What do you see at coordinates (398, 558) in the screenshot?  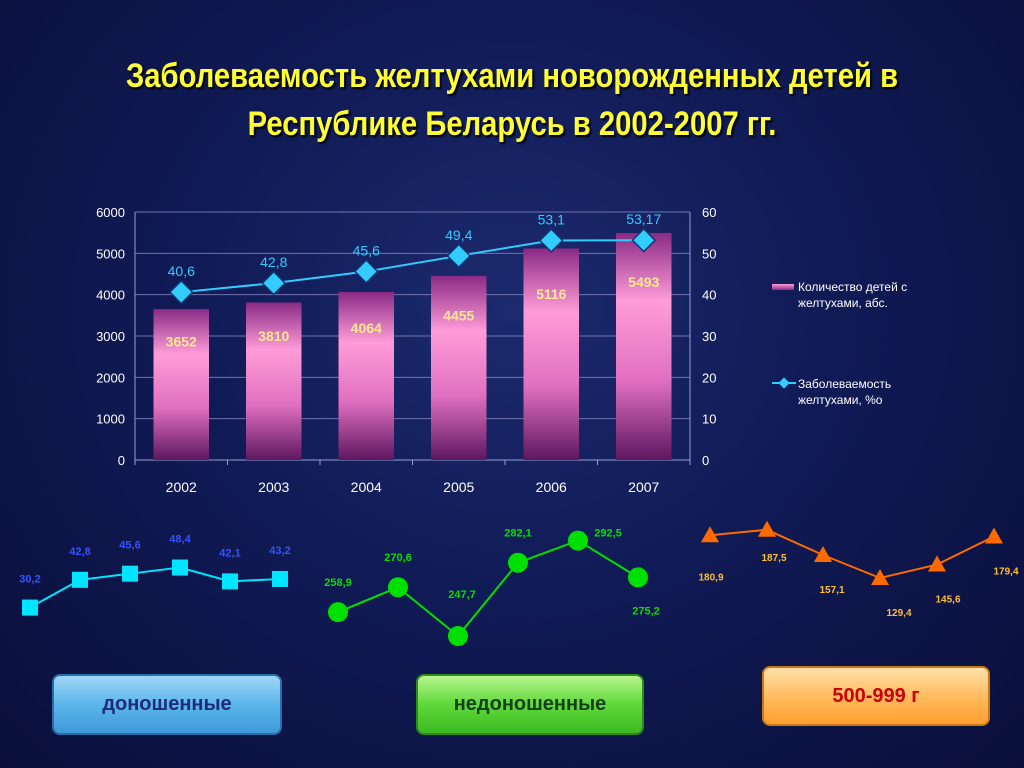 I see `data-label: 270,6` at bounding box center [398, 558].